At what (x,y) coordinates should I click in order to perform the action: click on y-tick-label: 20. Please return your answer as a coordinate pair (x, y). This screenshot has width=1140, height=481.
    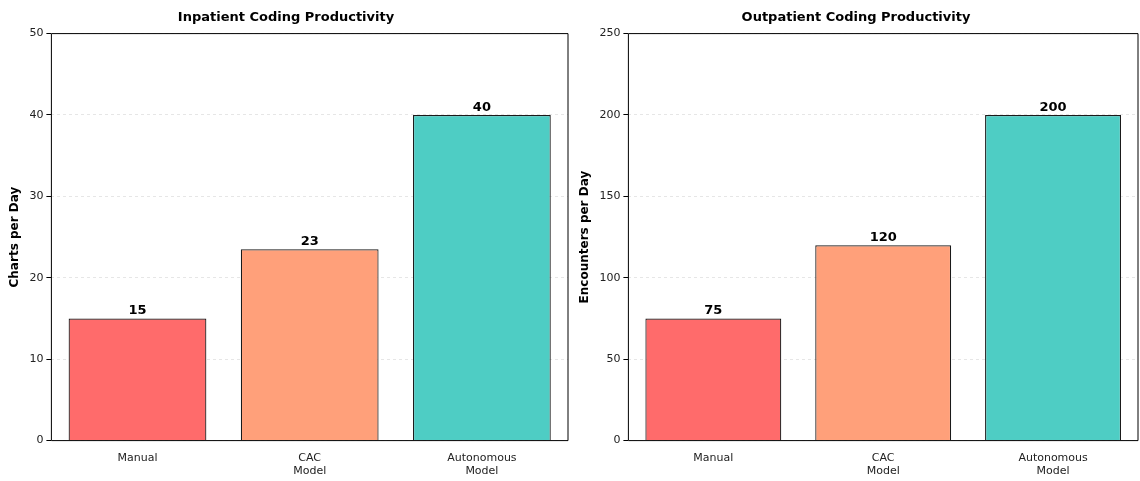
    Looking at the image, I should click on (36, 277).